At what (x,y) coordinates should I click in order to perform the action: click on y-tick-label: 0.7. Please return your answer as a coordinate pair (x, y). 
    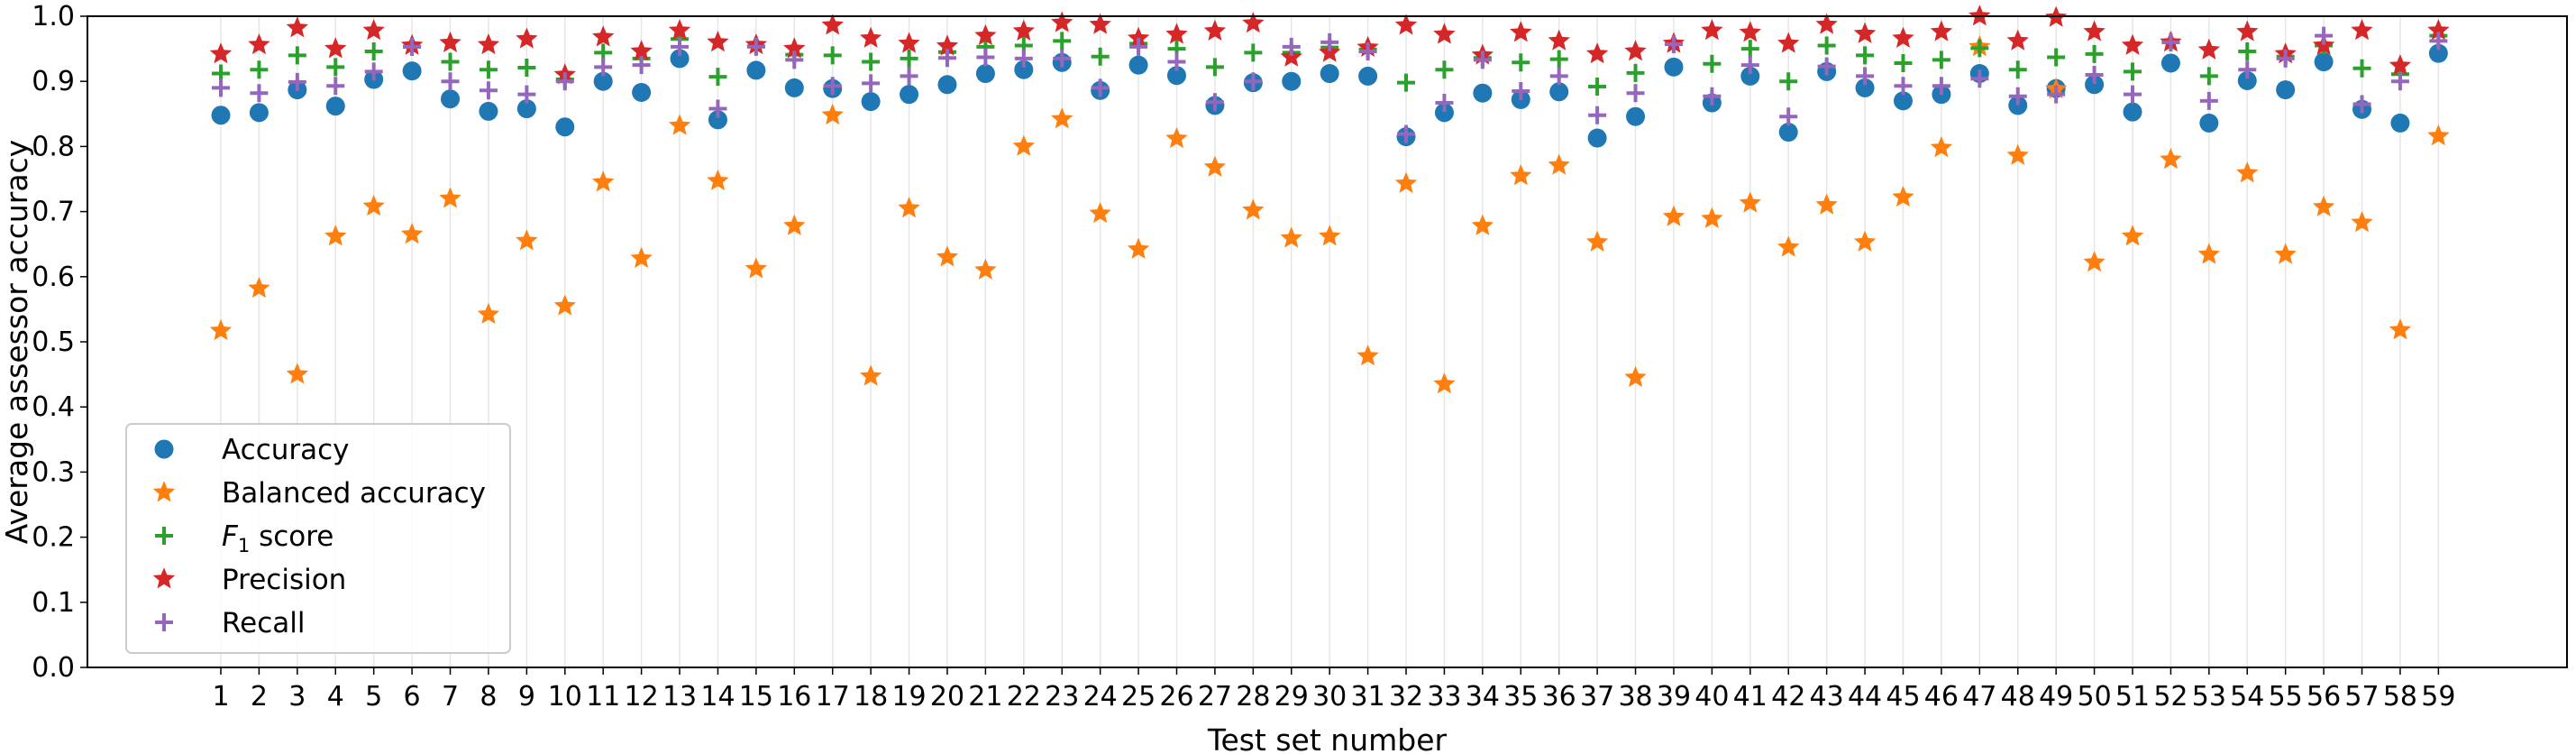
    Looking at the image, I should click on (53, 213).